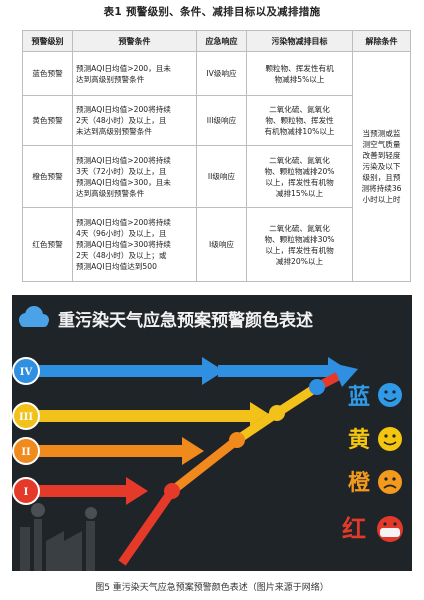  I want to click on arrow-level-ii, so click(115, 451).